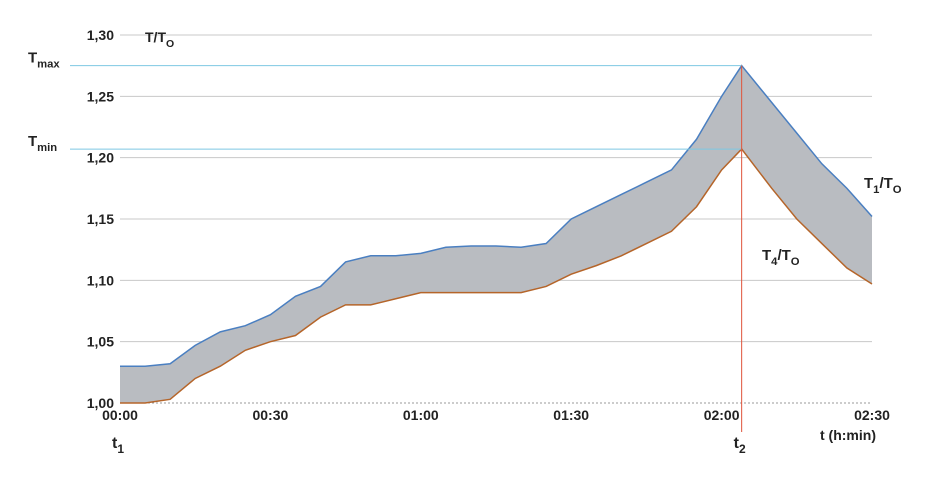  Describe the element at coordinates (742, 449) in the screenshot. I see `subscript: 2` at that location.